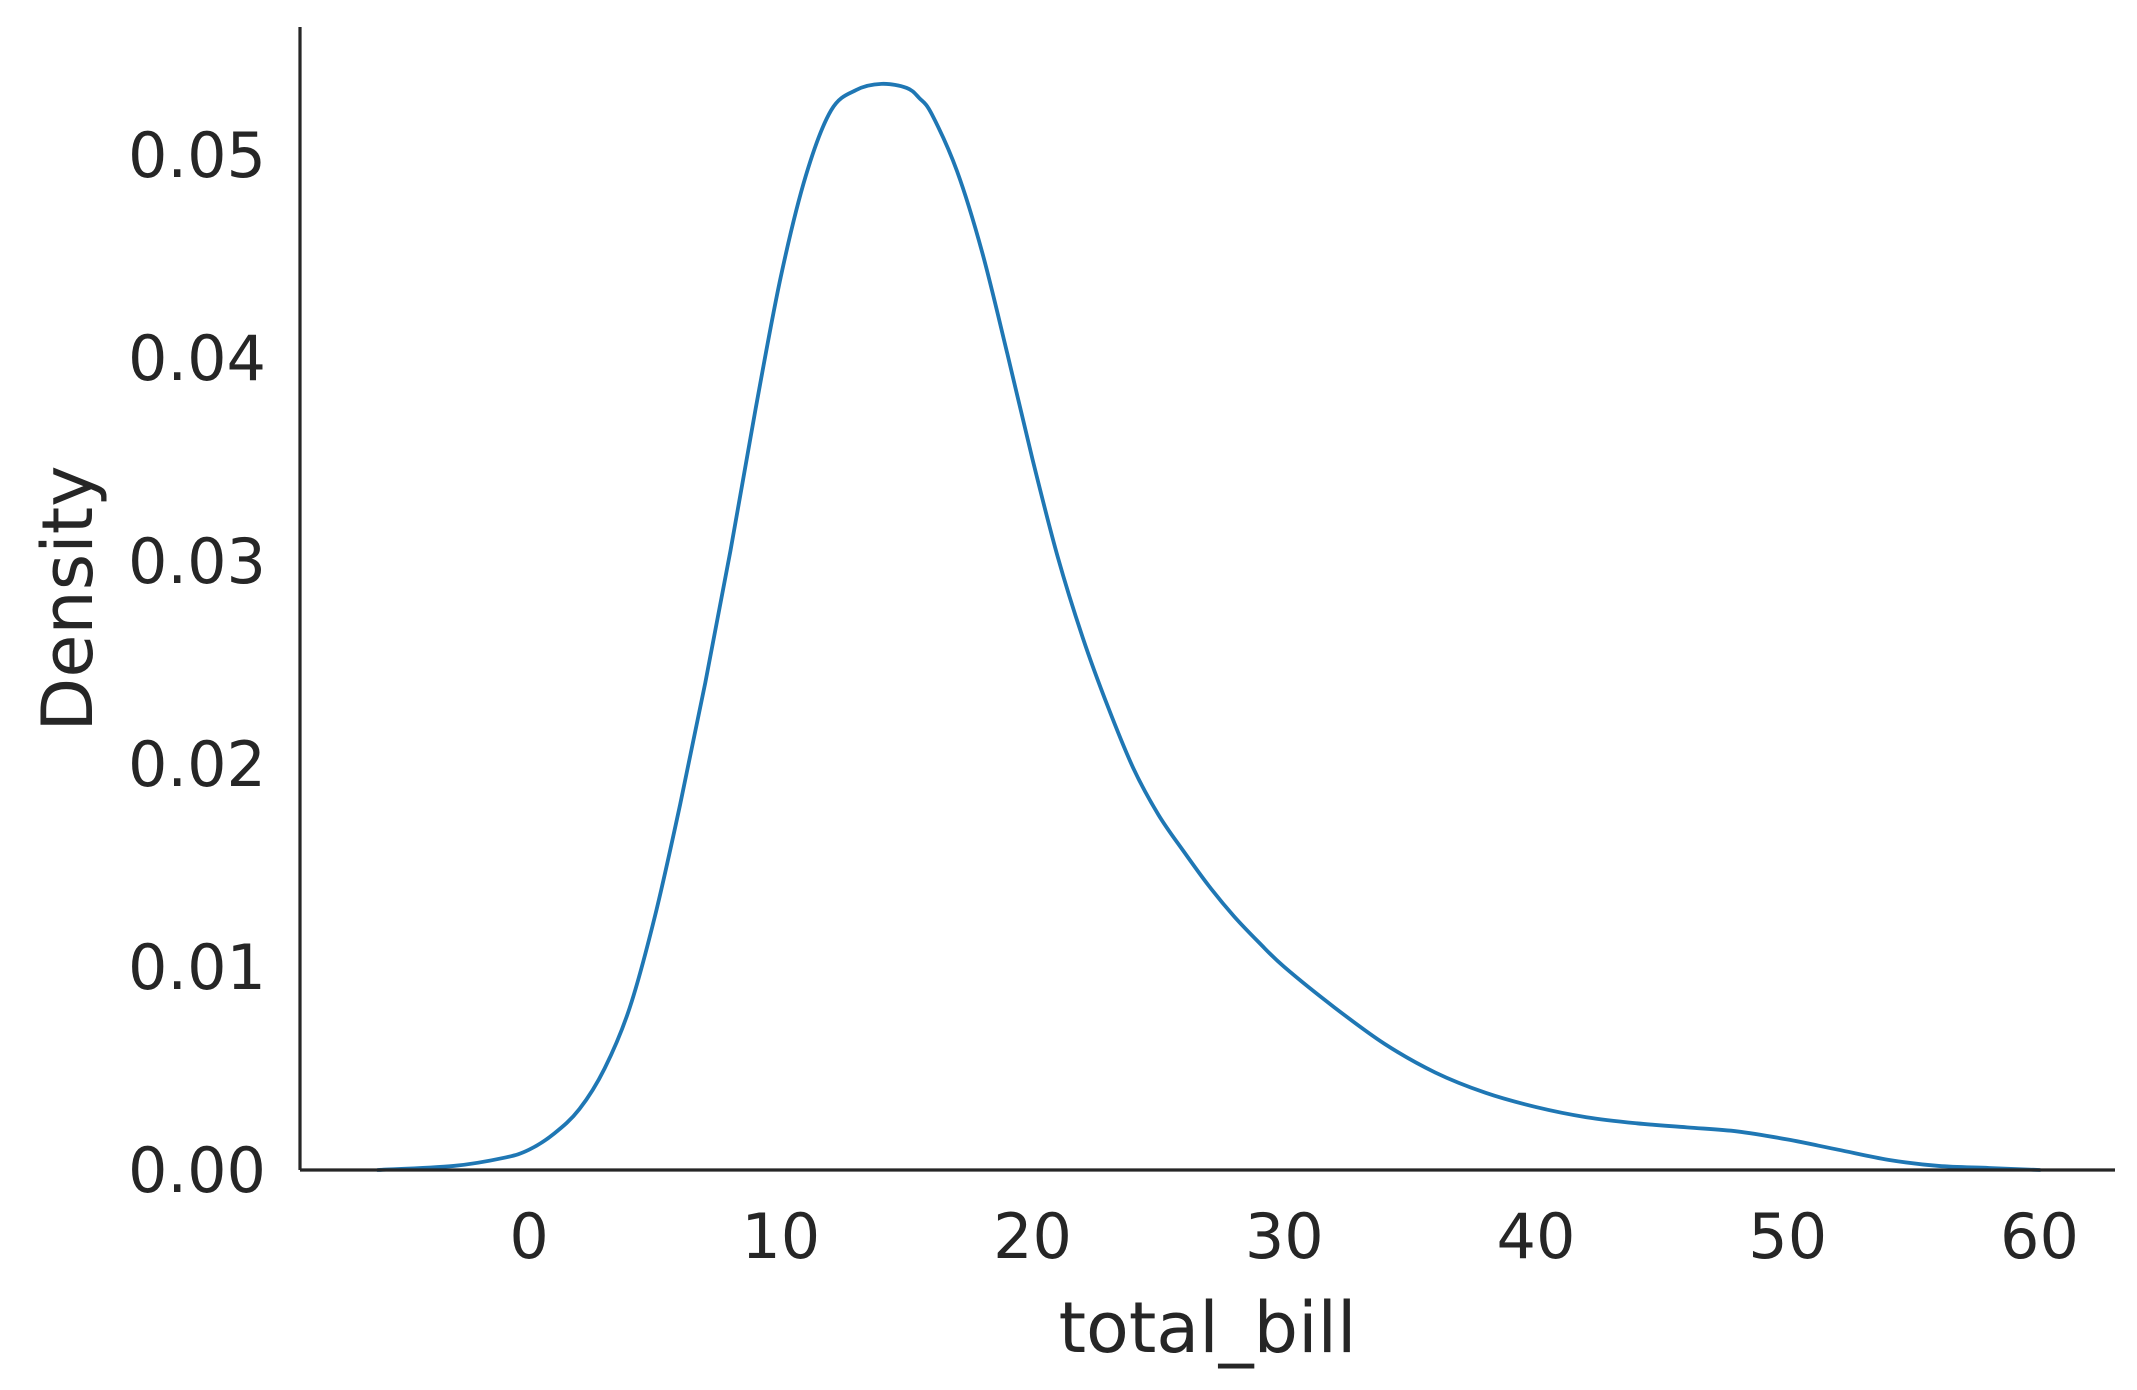 This screenshot has width=2137, height=1390. Describe the element at coordinates (1284, 1236) in the screenshot. I see `x-tick-label: 30` at that location.